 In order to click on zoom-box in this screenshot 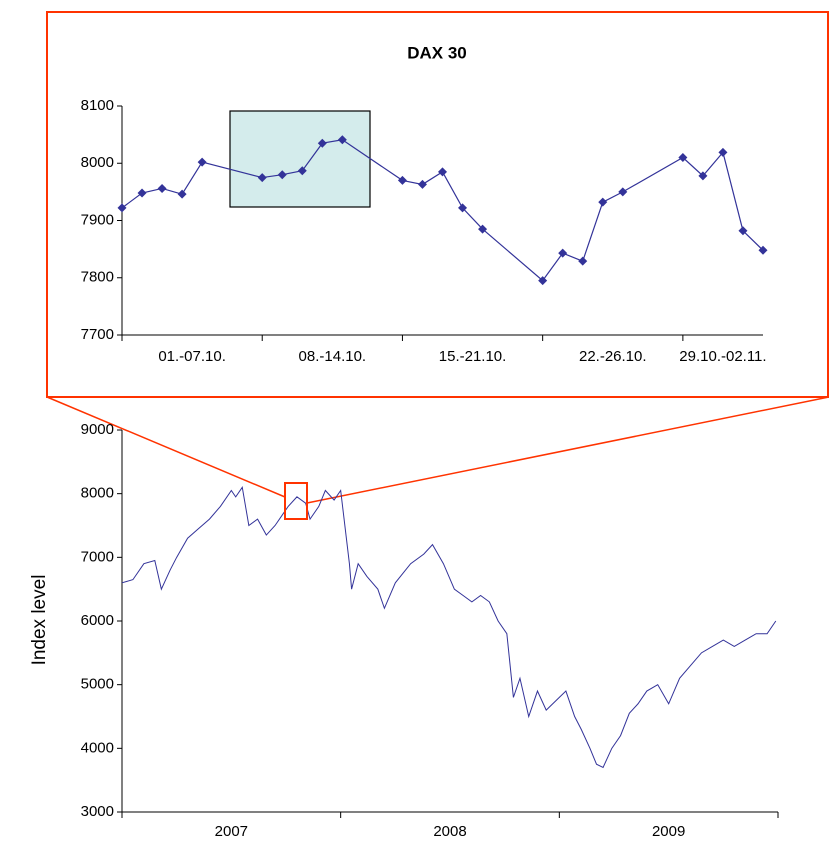, I will do `click(296, 501)`.